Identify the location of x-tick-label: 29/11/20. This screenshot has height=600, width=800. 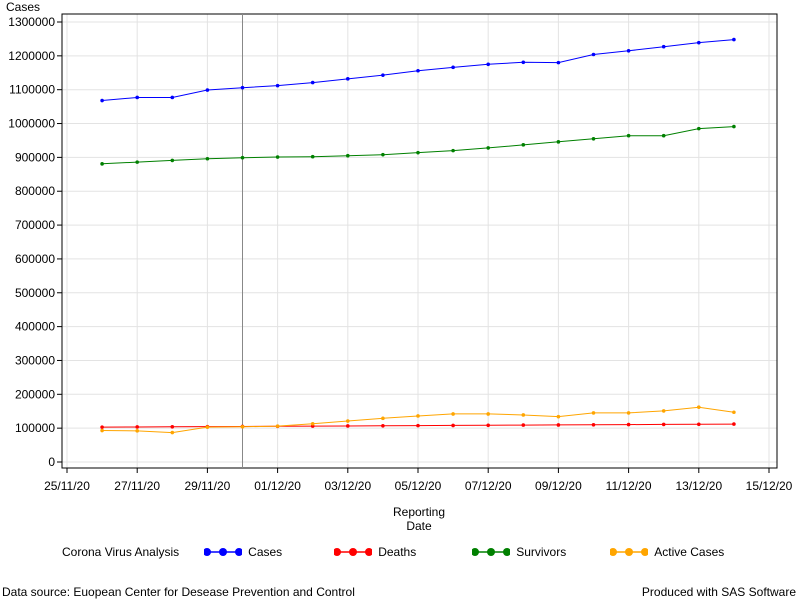
(207, 486).